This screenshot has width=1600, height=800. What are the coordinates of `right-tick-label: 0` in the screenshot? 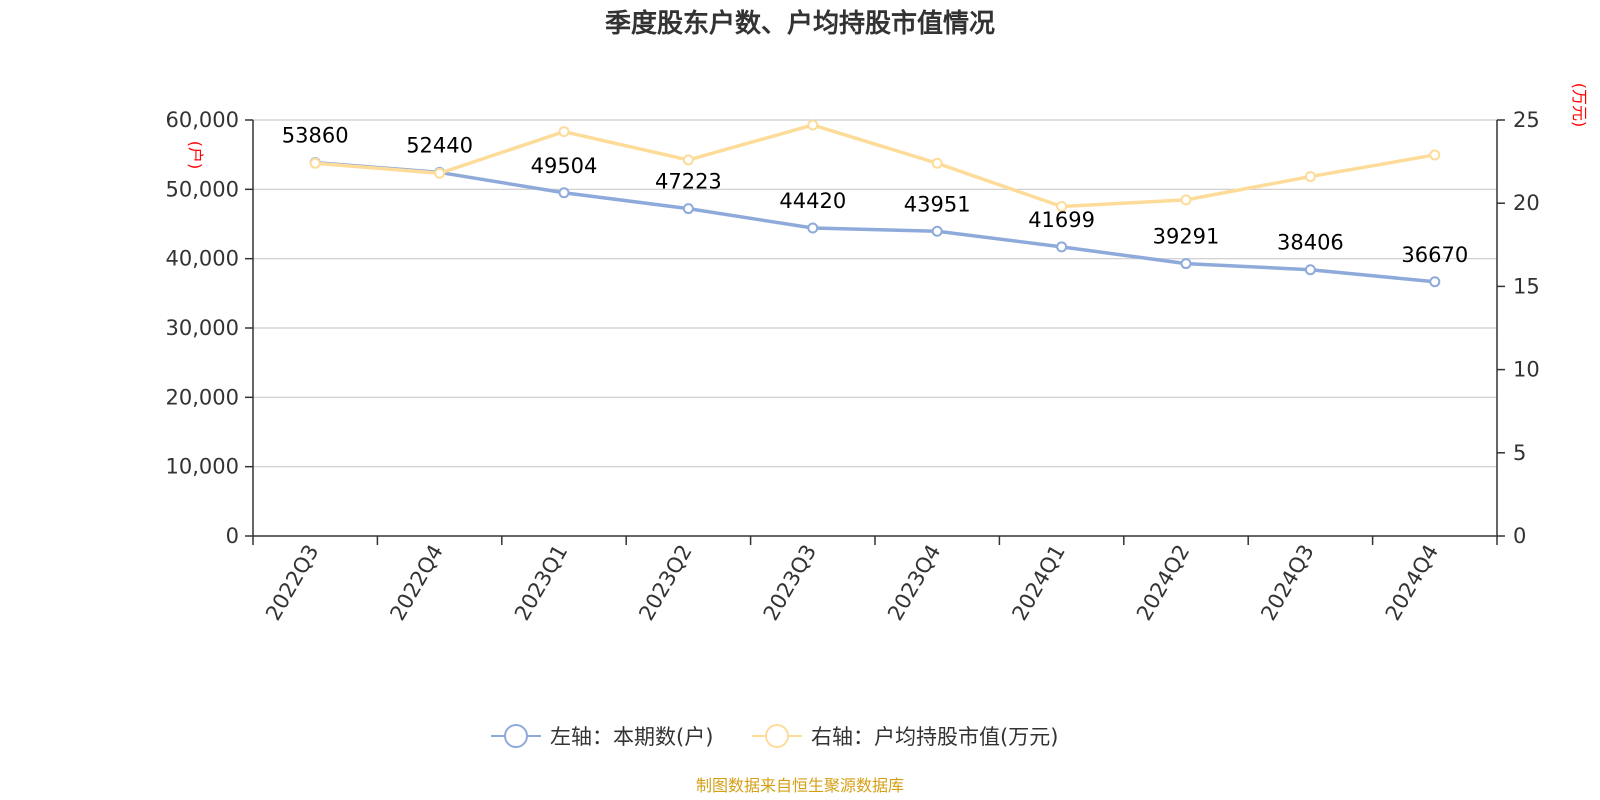 It's located at (1519, 536).